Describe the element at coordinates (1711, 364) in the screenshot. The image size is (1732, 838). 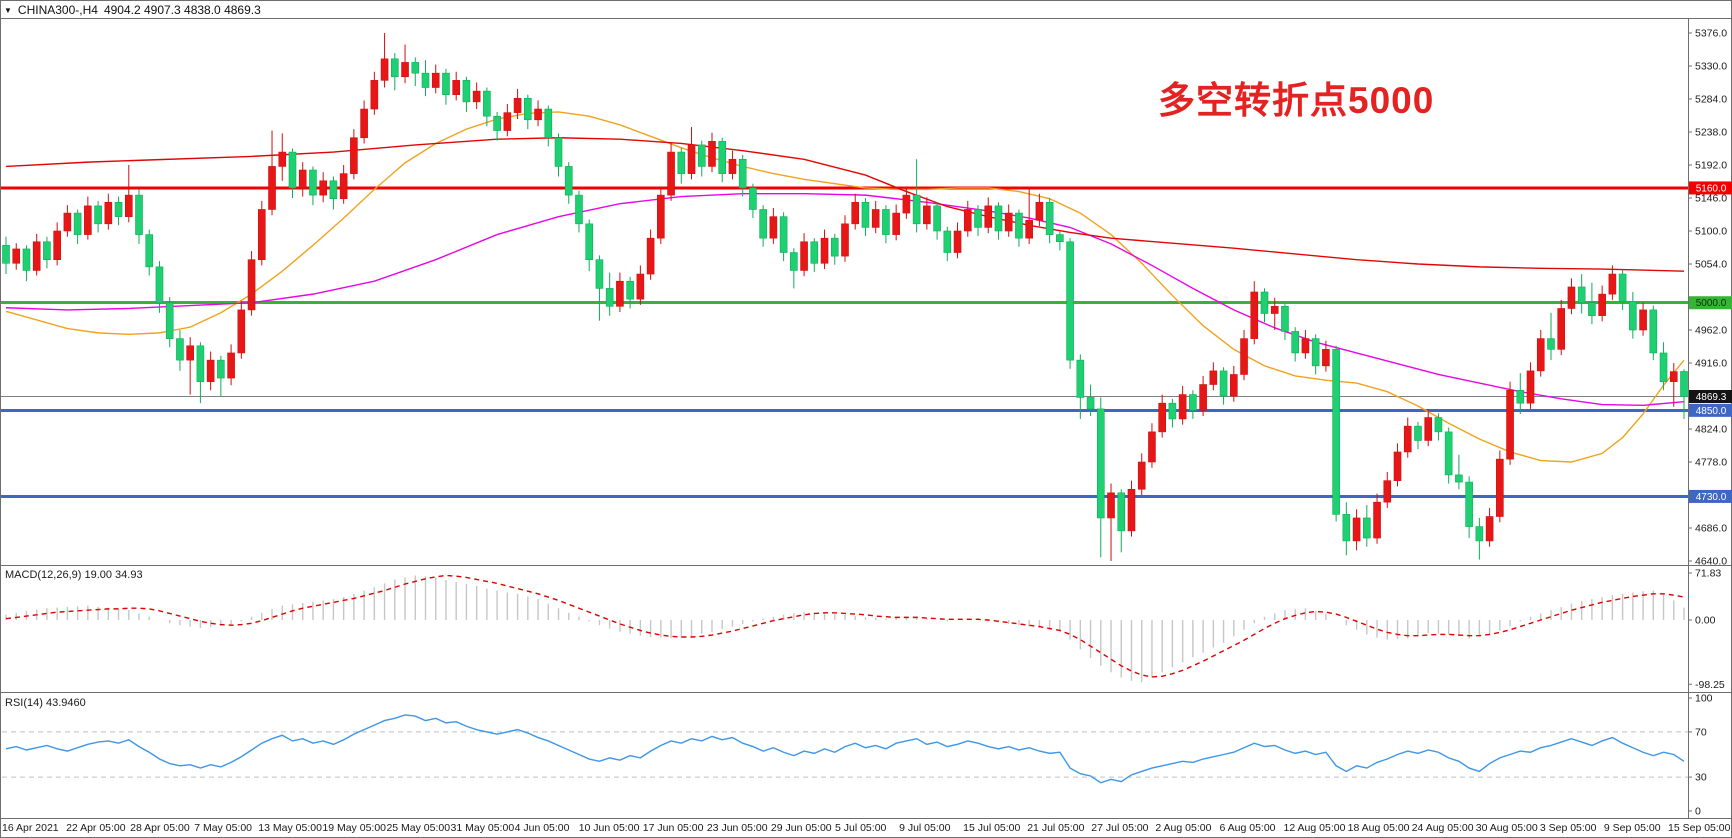
I see `price-axis-label: 4916.0` at that location.